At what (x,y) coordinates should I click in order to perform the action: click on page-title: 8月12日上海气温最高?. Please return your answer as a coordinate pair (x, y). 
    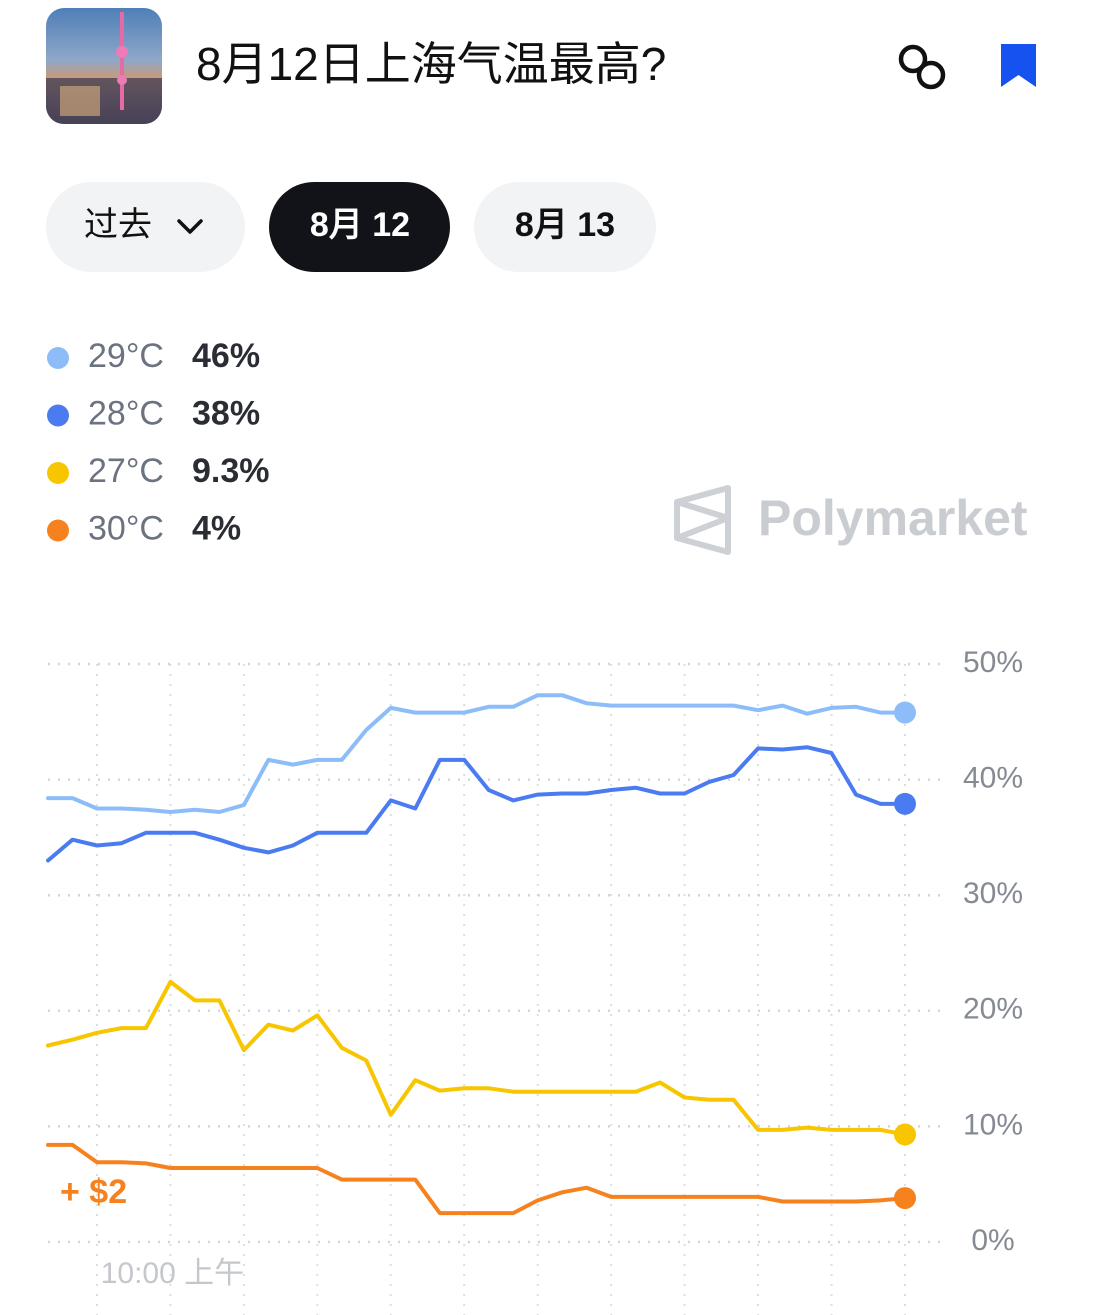
    Looking at the image, I should click on (431, 64).